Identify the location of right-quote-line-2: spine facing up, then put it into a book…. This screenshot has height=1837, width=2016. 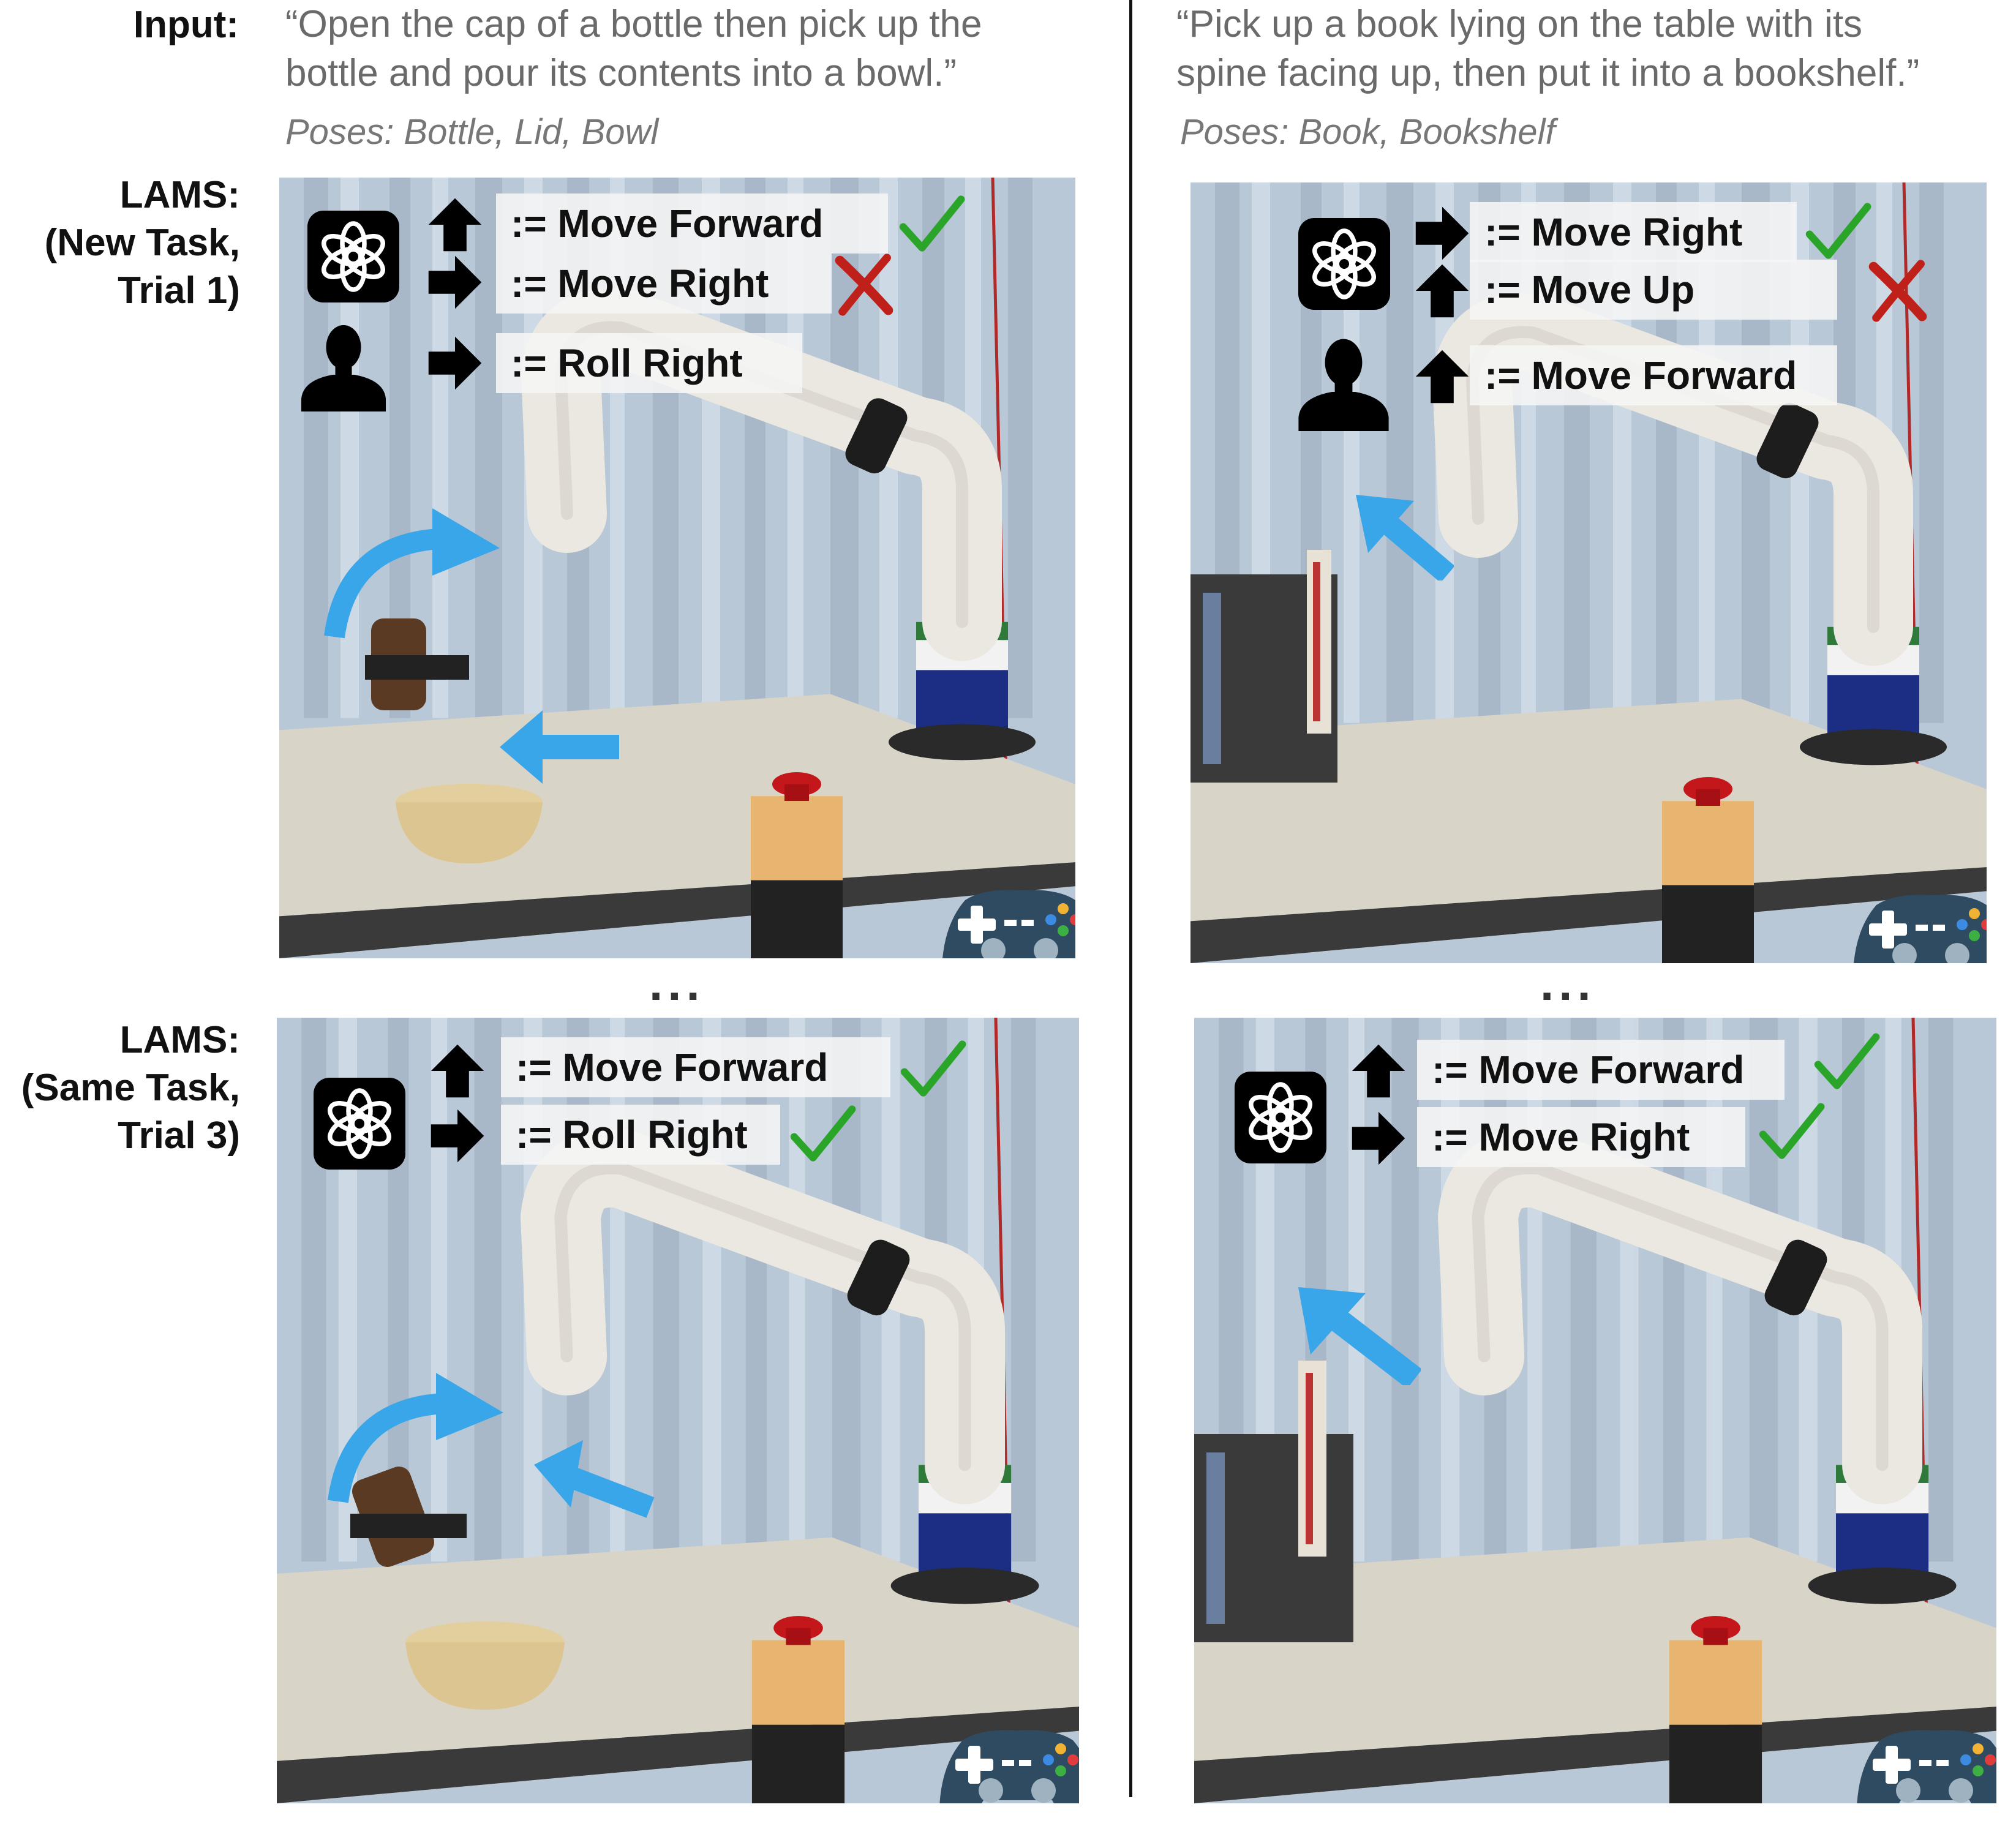
(1548, 73).